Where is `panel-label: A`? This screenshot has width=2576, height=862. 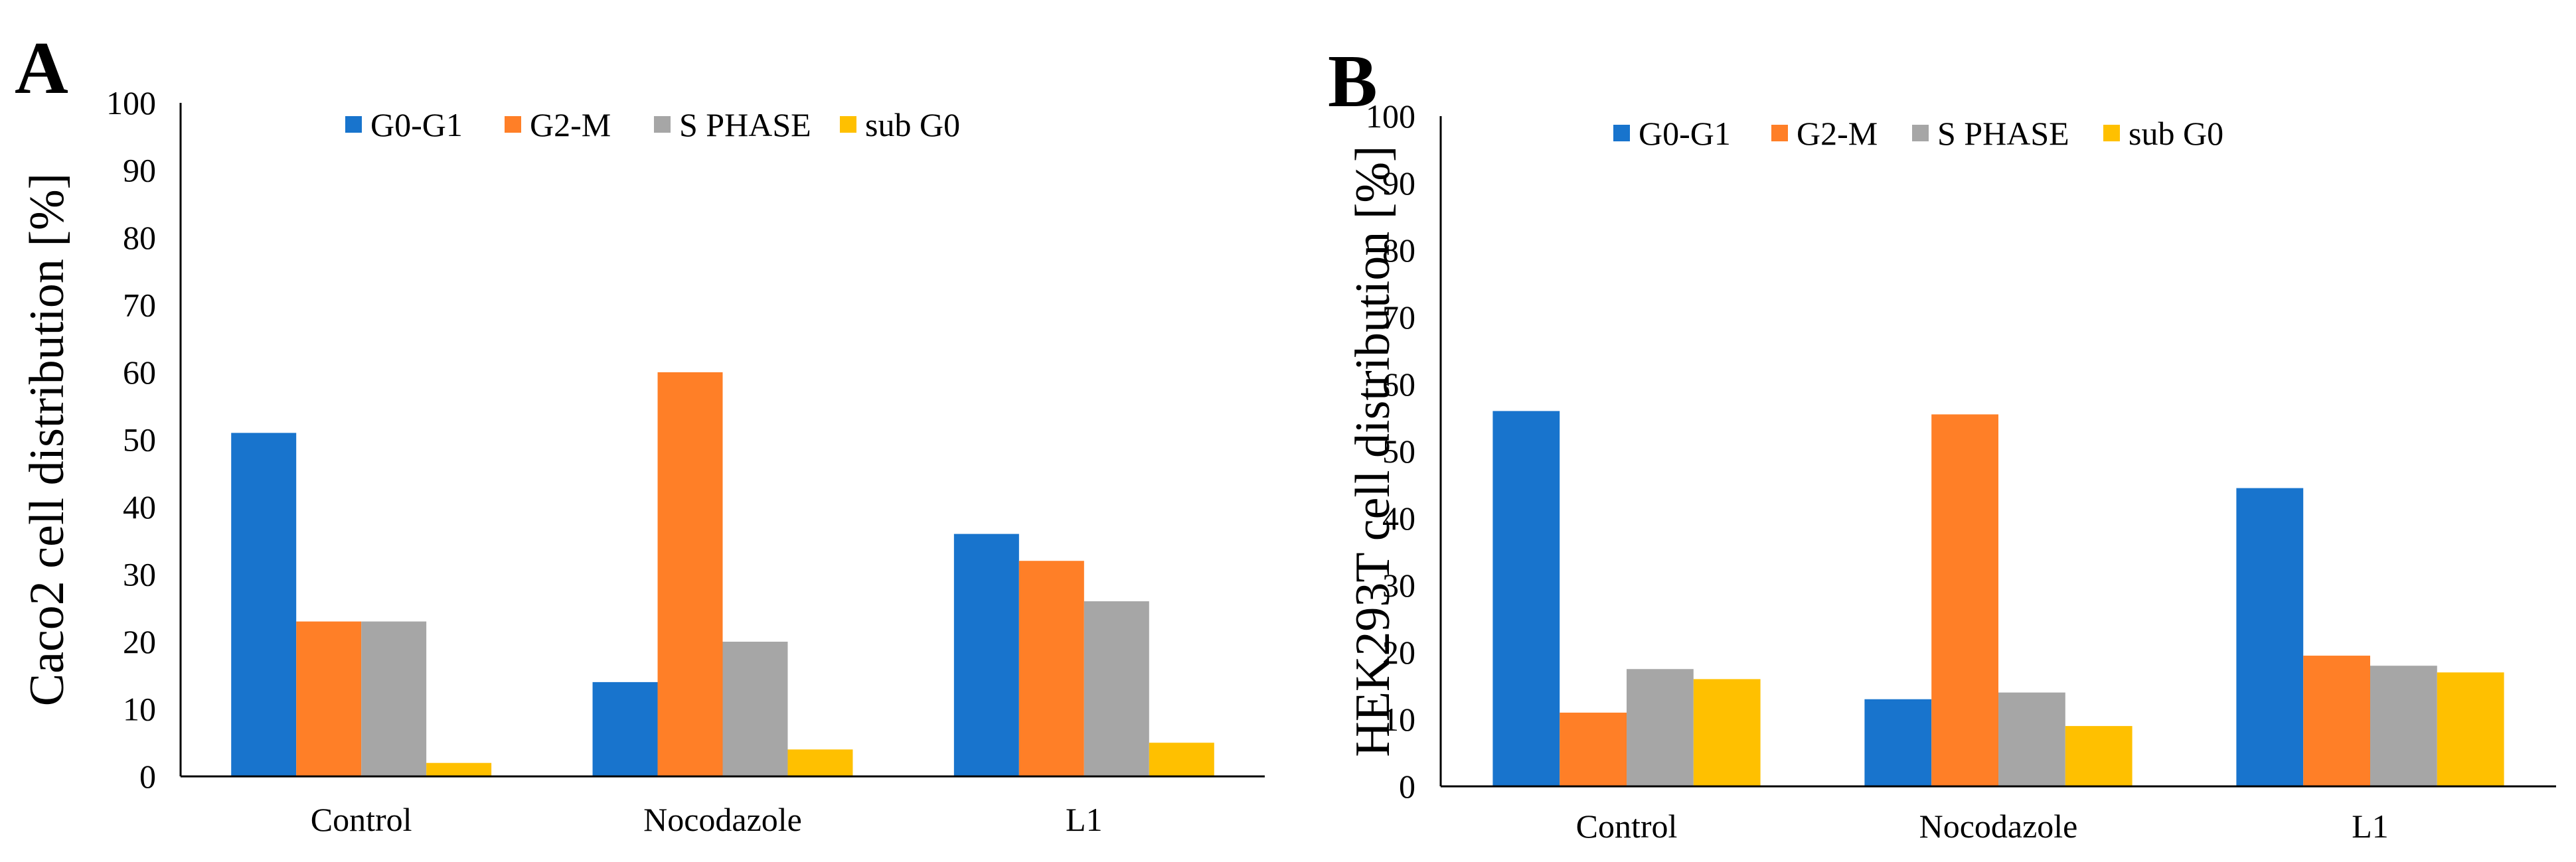 panel-label: A is located at coordinates (41, 68).